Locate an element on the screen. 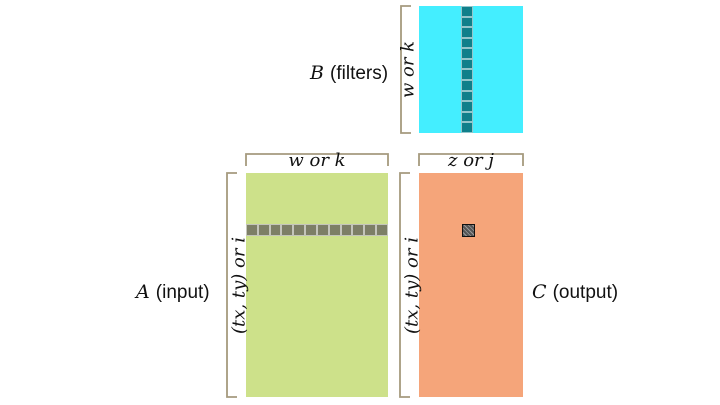  matrix-a-side-label: (tx, ty) or i is located at coordinates (239, 285).